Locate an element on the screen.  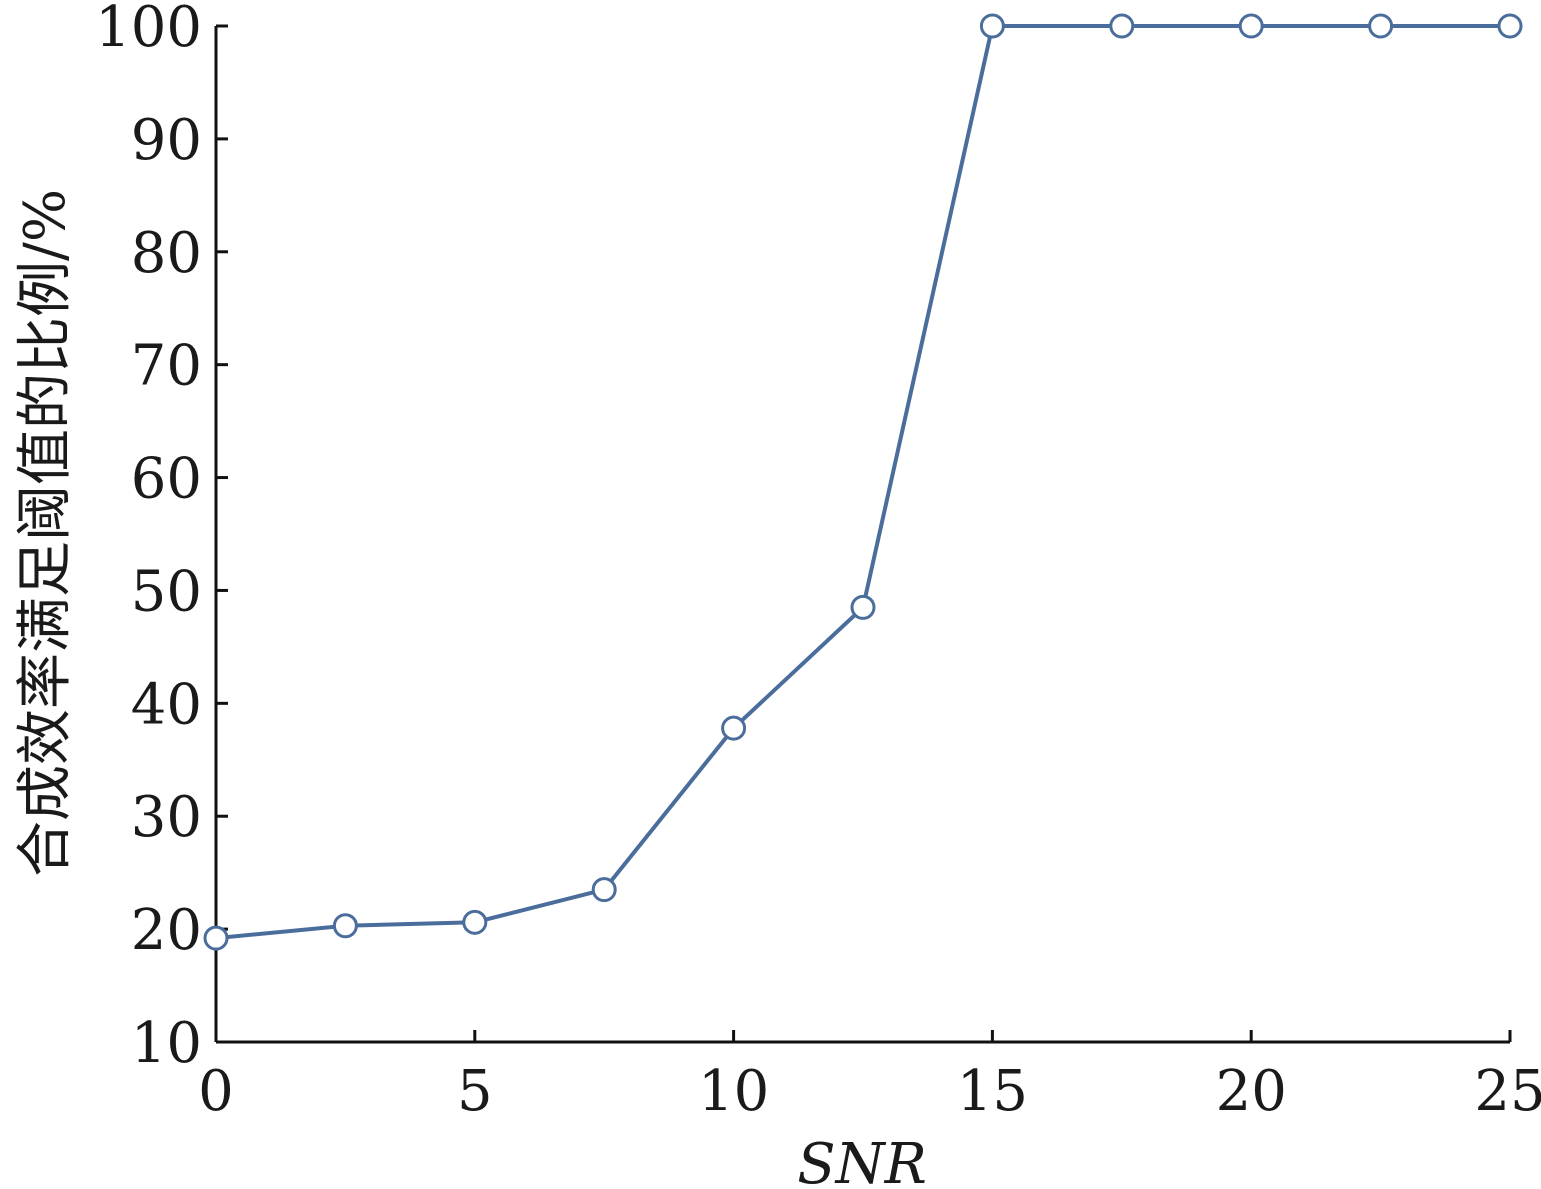
y-tick-label: 60 is located at coordinates (166, 479).